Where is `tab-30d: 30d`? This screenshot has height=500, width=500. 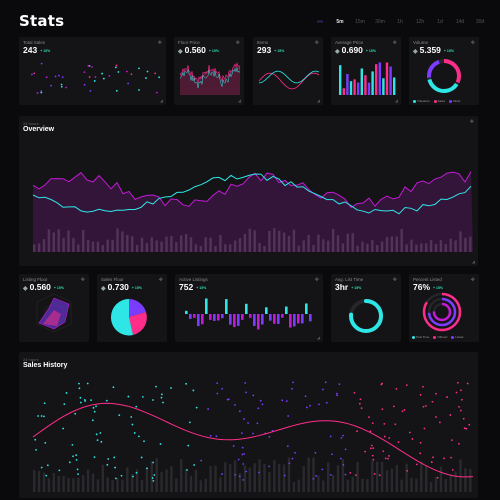
tab-30d: 30d is located at coordinates (480, 21).